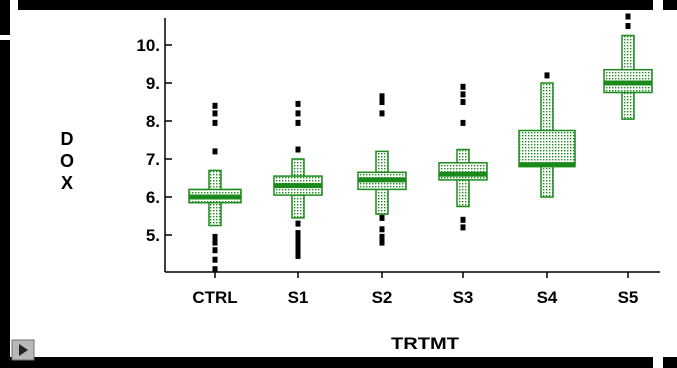 The height and width of the screenshot is (368, 677). I want to click on x-ticks: CTRL S1 S2 S3 S4 S5, so click(415, 289).